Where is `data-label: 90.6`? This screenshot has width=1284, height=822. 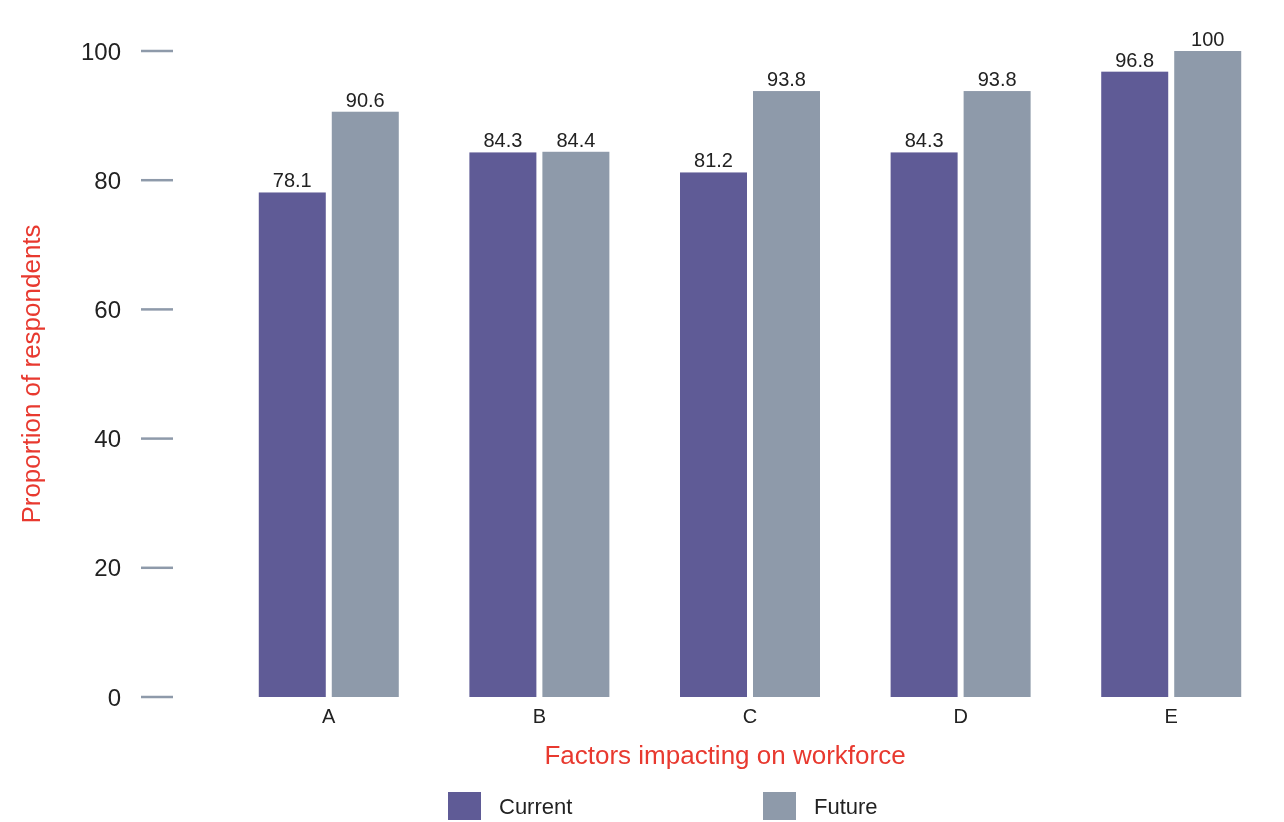 data-label: 90.6 is located at coordinates (365, 99).